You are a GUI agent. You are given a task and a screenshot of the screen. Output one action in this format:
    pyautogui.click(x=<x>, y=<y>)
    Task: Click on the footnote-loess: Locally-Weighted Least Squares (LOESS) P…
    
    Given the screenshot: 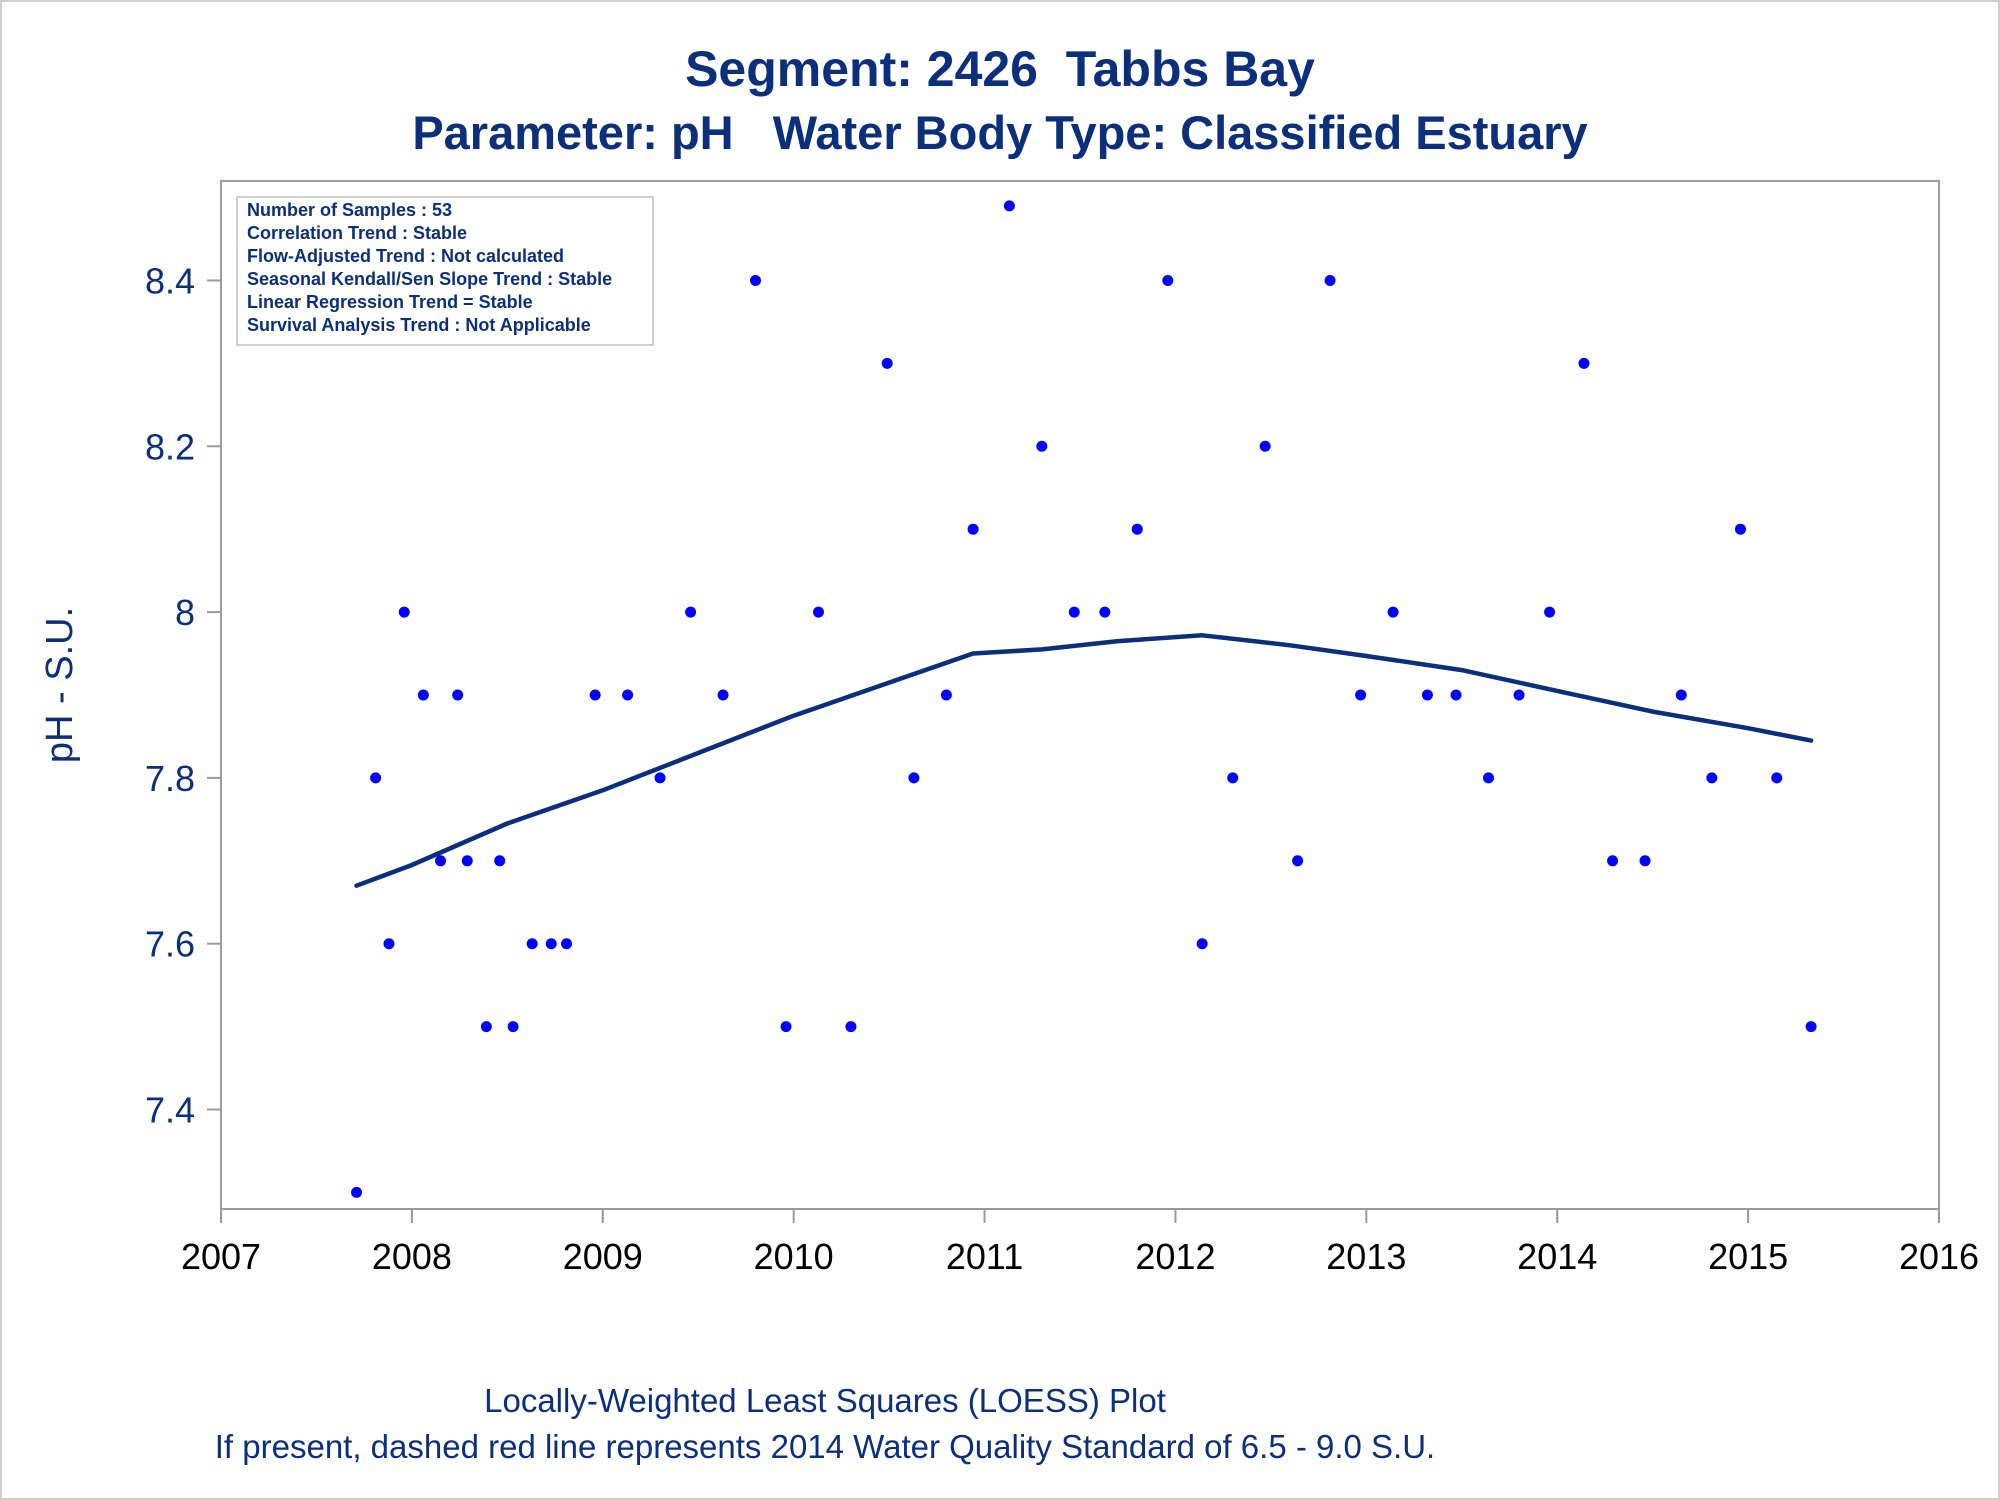 What is the action you would take?
    pyautogui.click(x=825, y=1400)
    